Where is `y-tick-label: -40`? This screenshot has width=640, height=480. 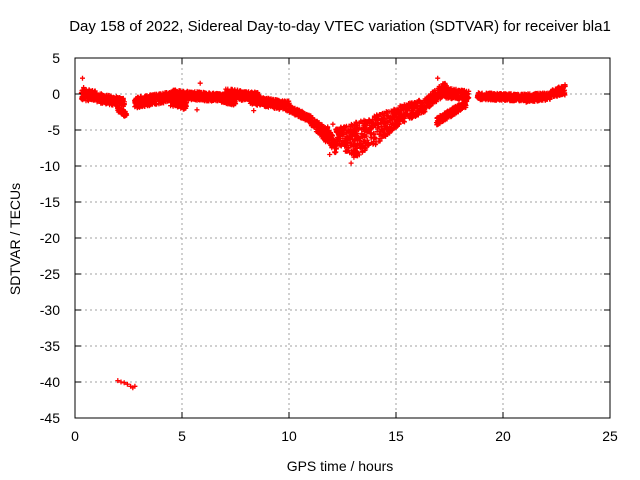 y-tick-label: -40 is located at coordinates (50, 382).